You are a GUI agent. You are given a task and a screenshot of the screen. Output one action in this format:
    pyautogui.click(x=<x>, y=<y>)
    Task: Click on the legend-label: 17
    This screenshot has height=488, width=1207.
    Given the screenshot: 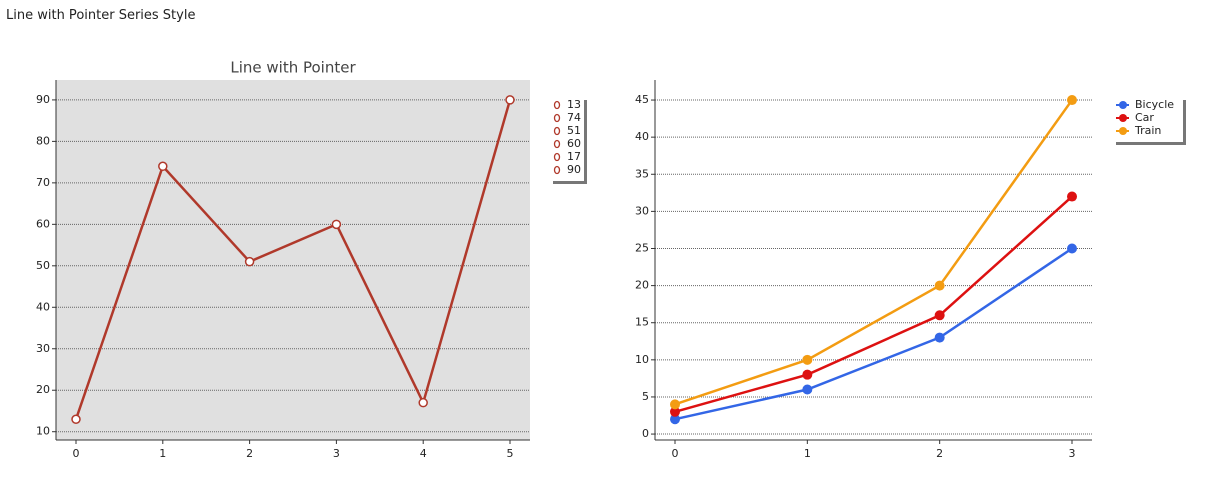 What is the action you would take?
    pyautogui.click(x=574, y=156)
    